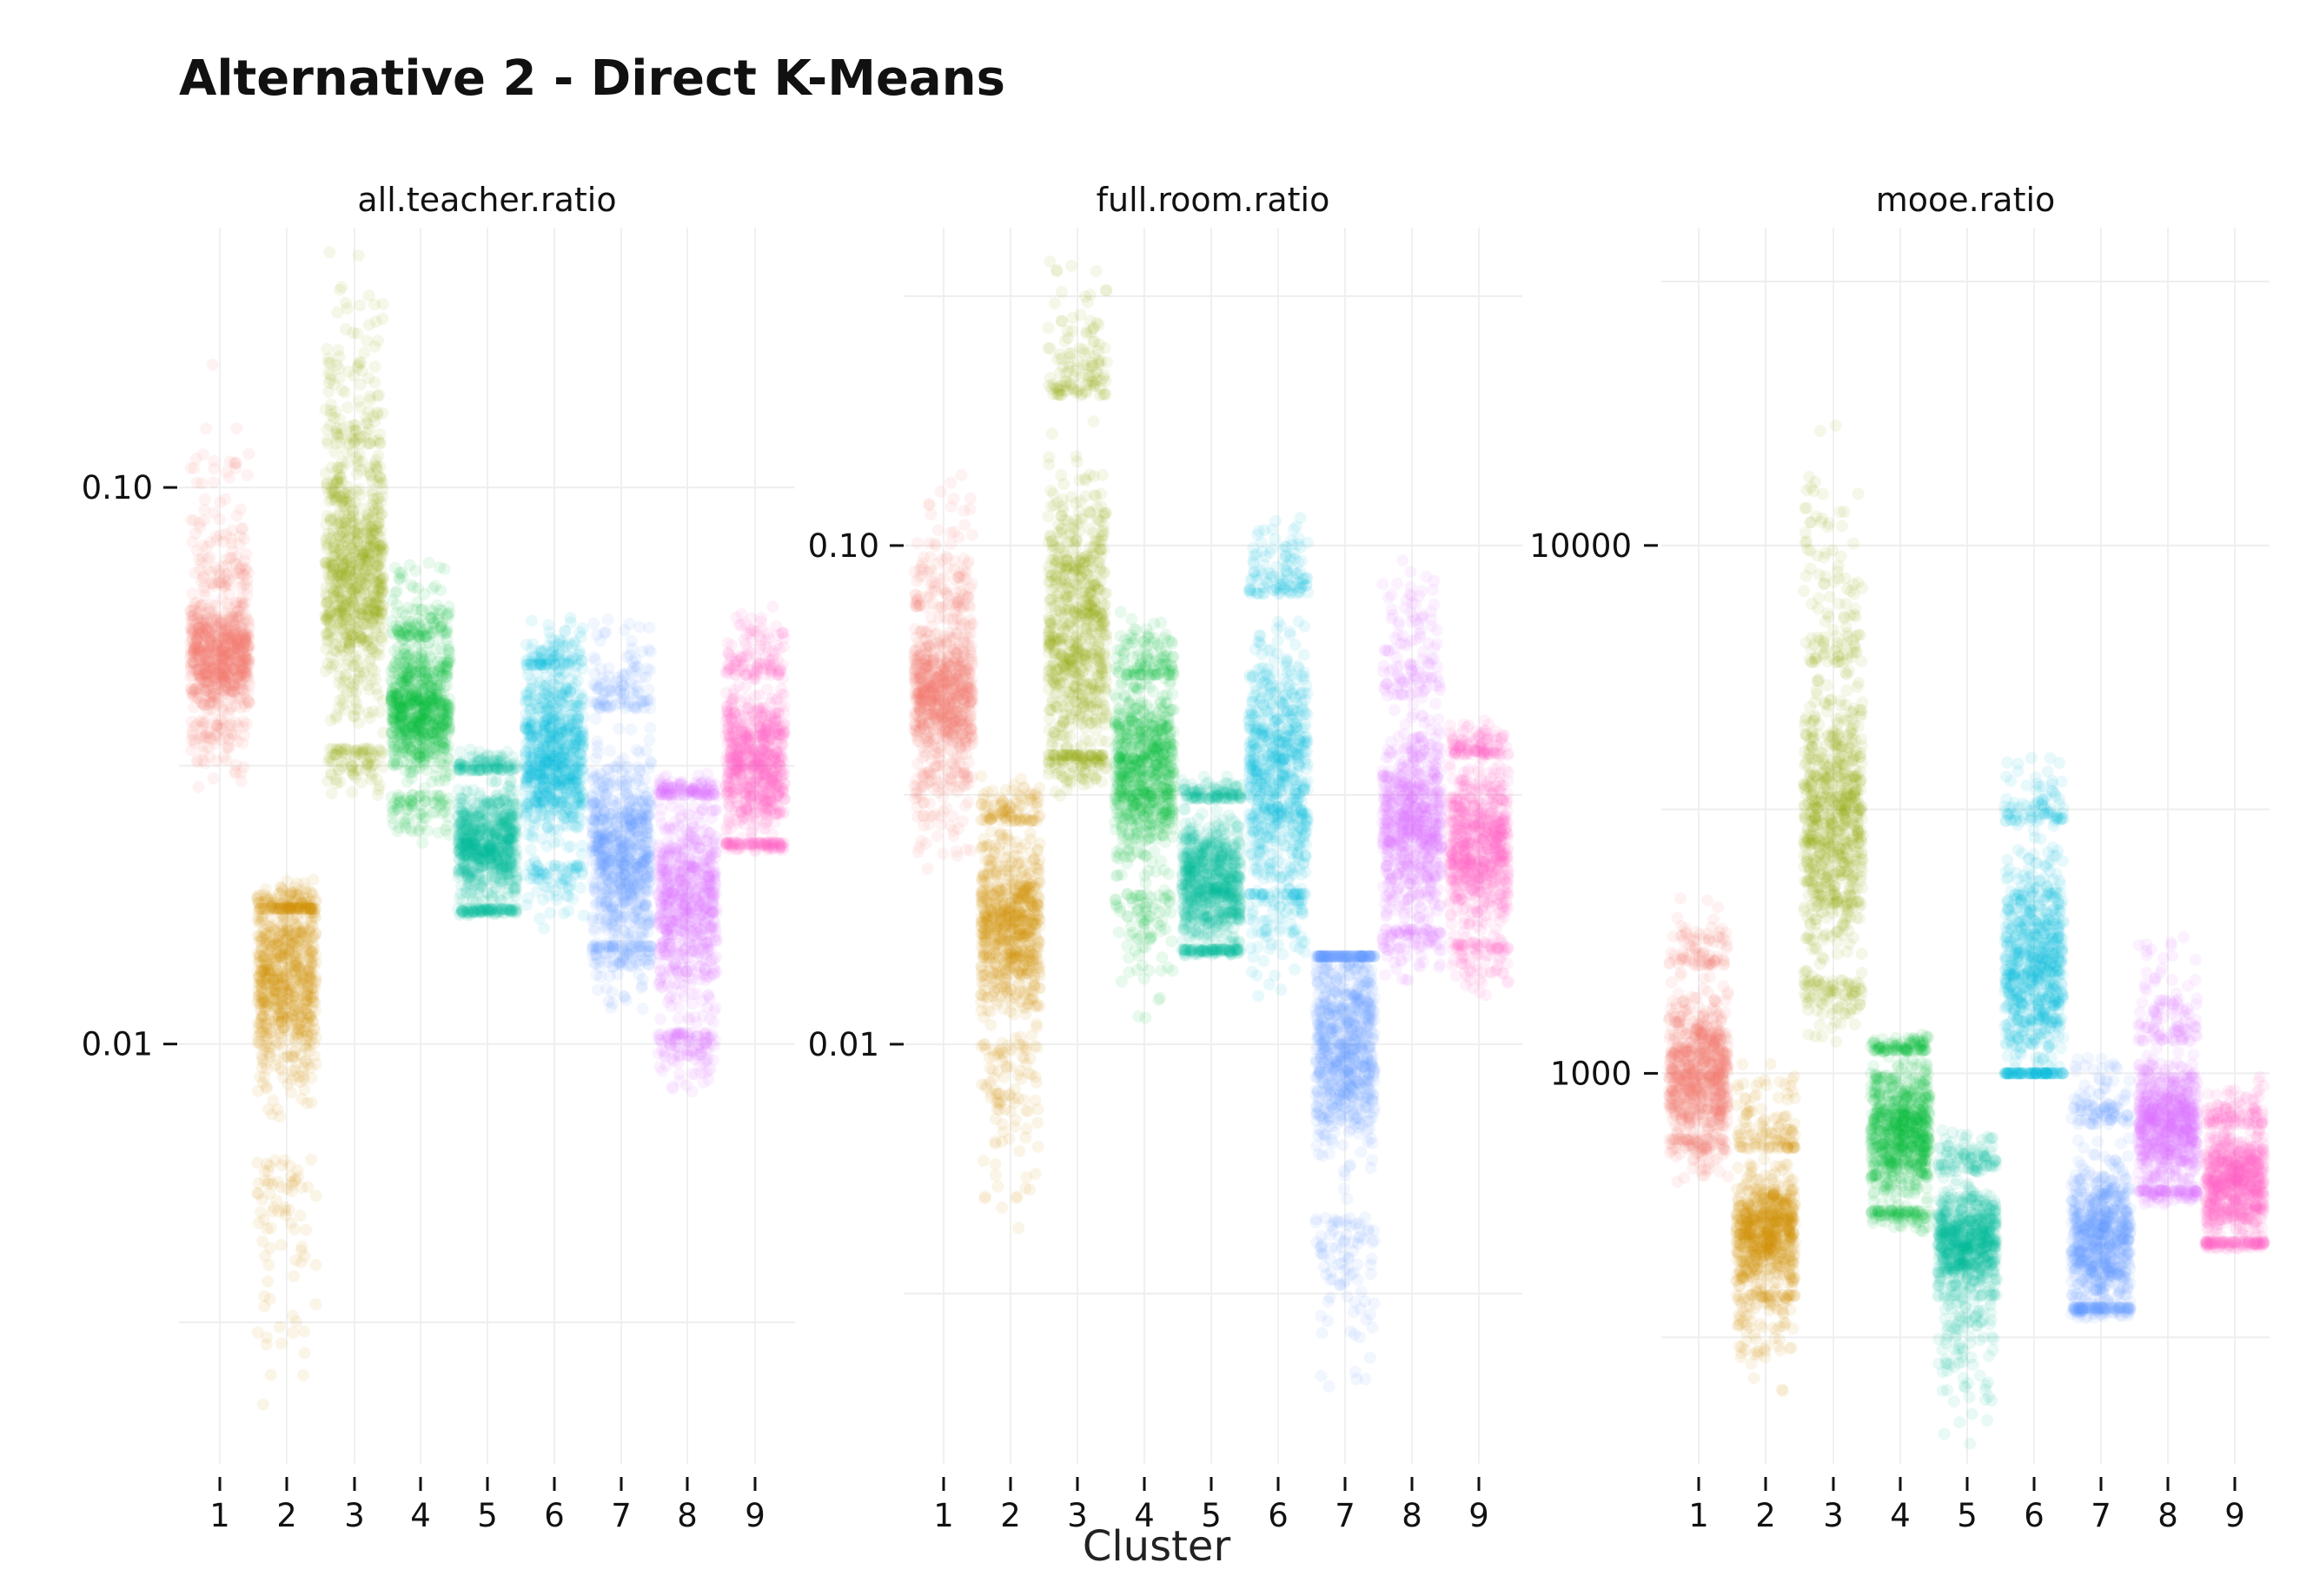 The height and width of the screenshot is (1596, 2313). What do you see at coordinates (354, 1515) in the screenshot?
I see `x-tick-label: 3` at bounding box center [354, 1515].